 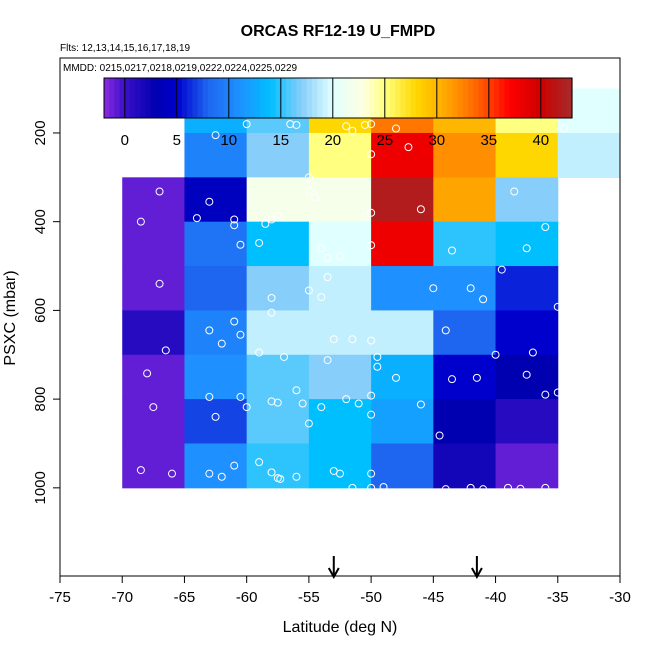 I want to click on x-tick-label: -50, so click(x=371, y=597).